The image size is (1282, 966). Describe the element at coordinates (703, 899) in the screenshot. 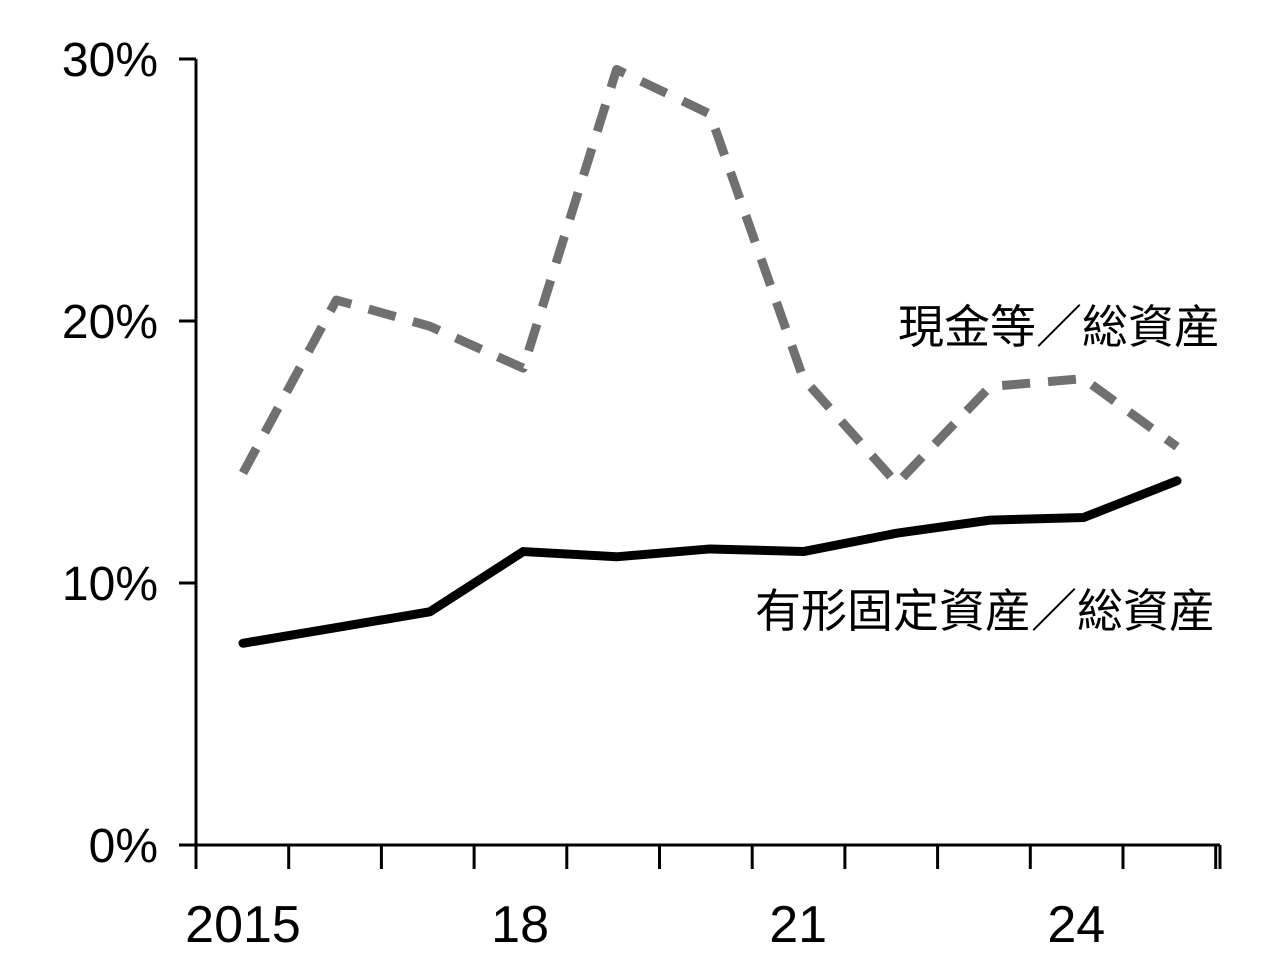

I see `x-axis-ticks: 2015 18 21 24` at that location.